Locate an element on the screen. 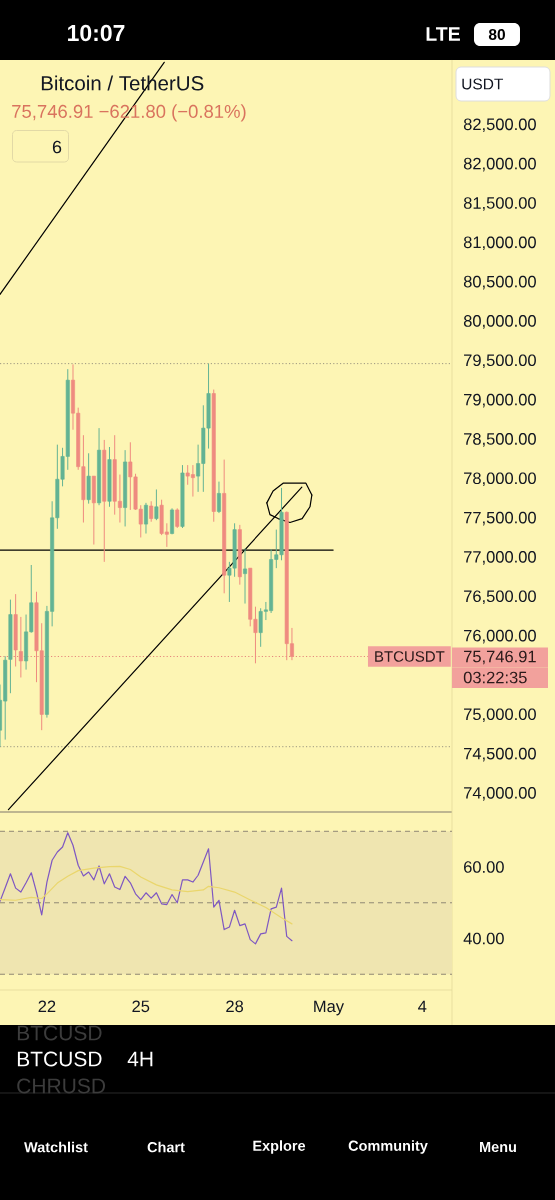 The image size is (555, 1200). y-tick-label: 40.00 is located at coordinates (483, 938).